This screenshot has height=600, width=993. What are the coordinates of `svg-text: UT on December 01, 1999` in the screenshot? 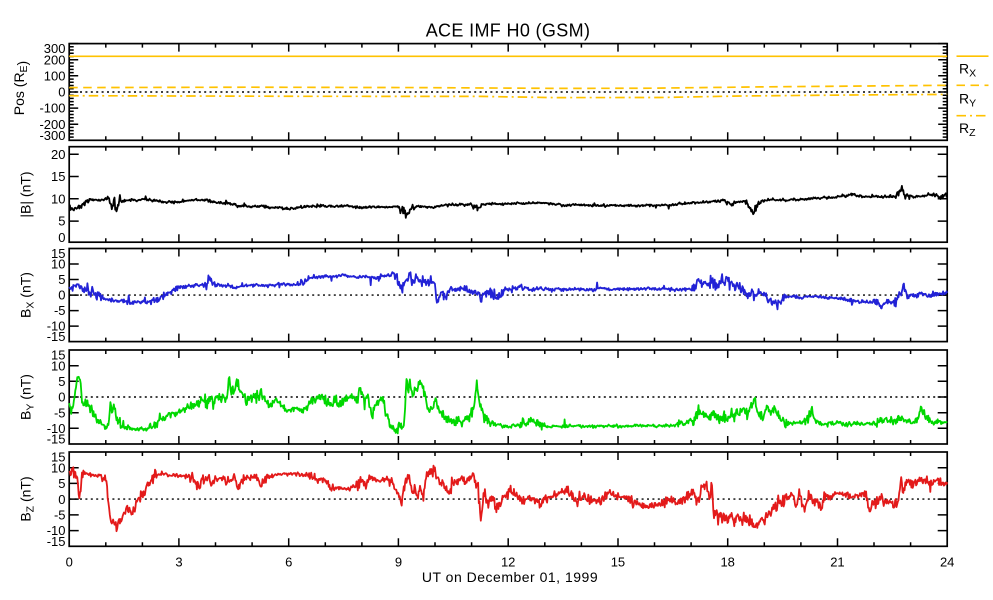 It's located at (510, 577).